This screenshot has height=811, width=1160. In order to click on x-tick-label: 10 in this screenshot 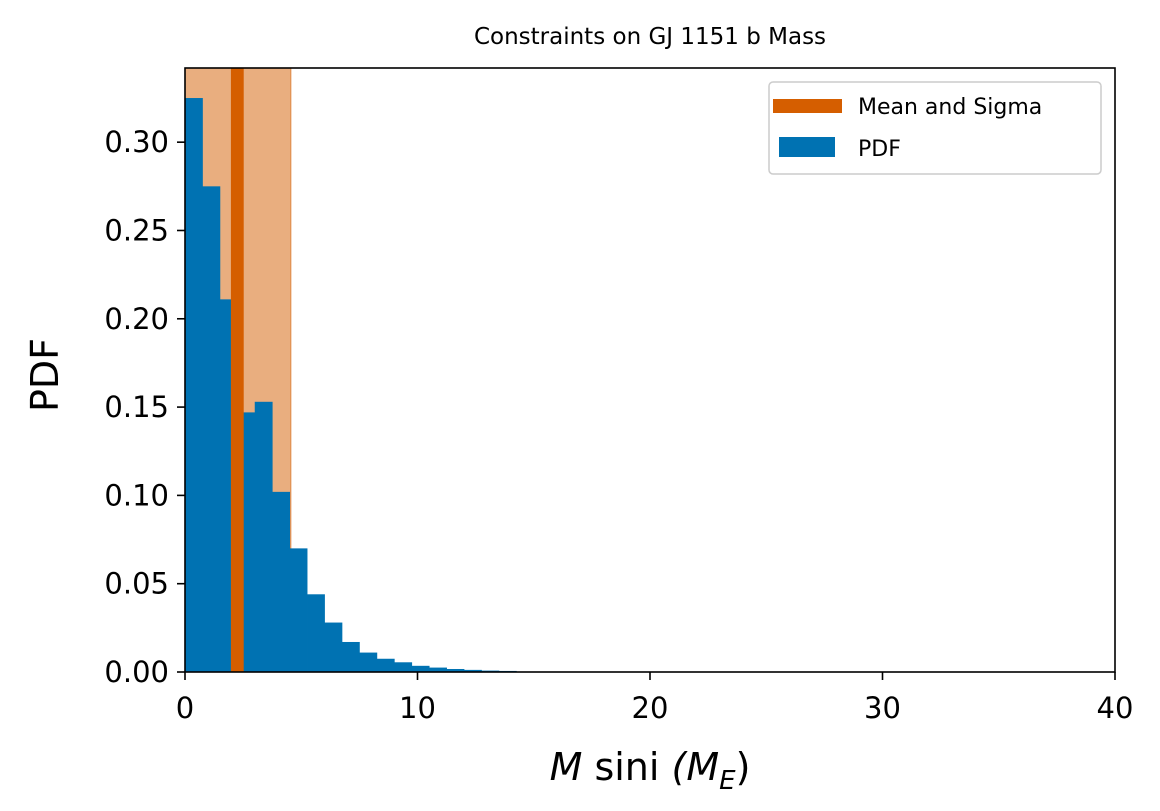, I will do `click(417, 708)`.